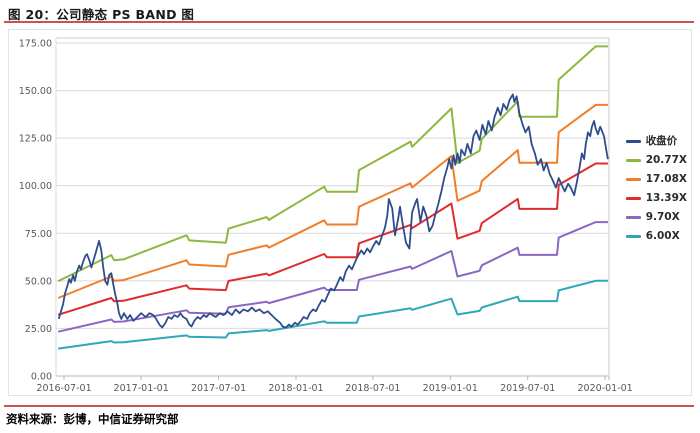  I want to click on legend-label: 13.39X, so click(666, 197).